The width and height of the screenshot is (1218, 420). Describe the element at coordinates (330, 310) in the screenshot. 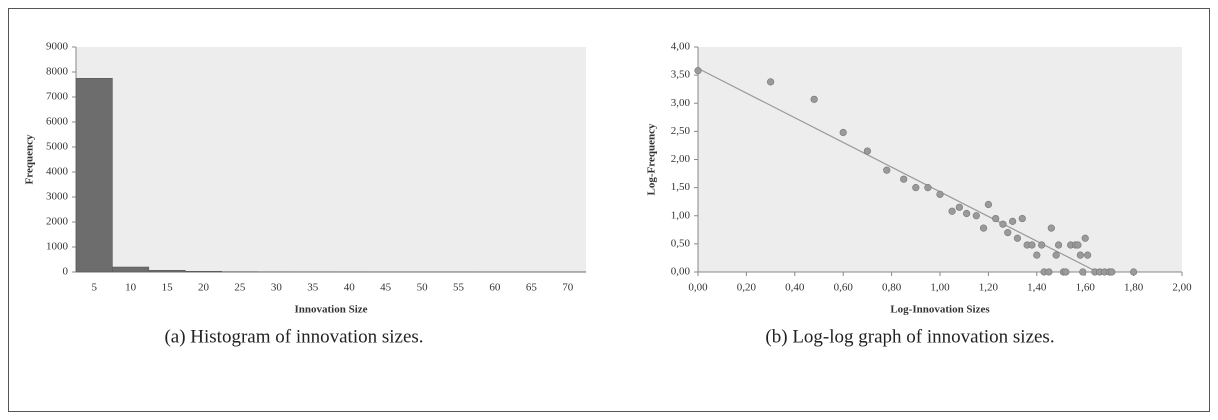

I see `x-axis-title: Innovation Size` at that location.